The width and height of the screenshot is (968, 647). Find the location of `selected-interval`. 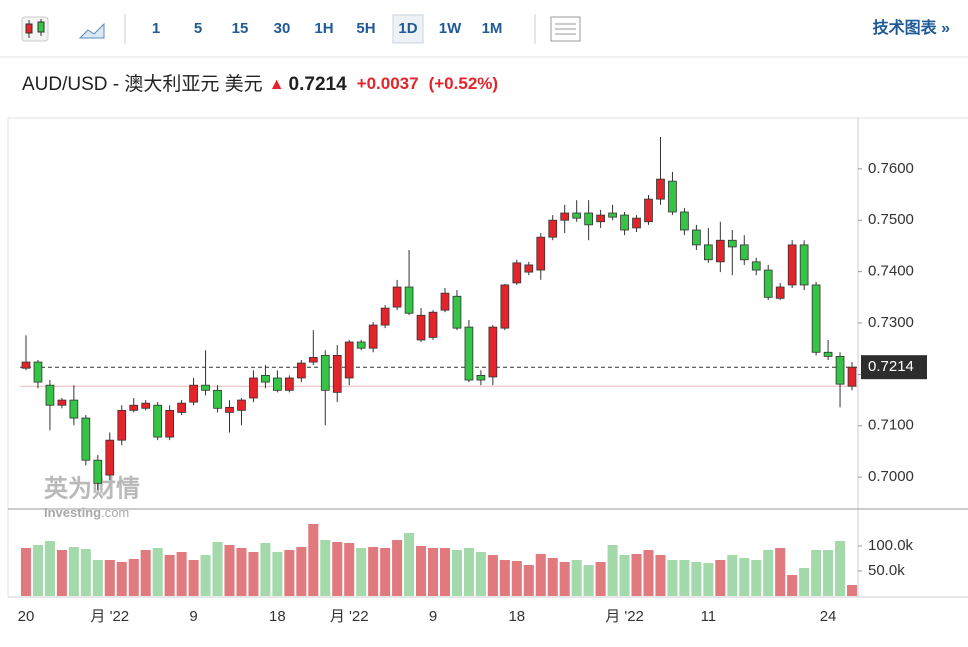

selected-interval is located at coordinates (408, 29).